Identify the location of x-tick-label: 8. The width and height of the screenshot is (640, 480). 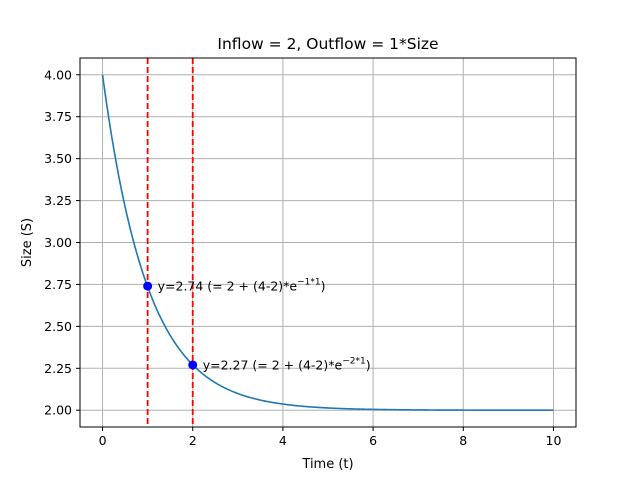
(463, 440).